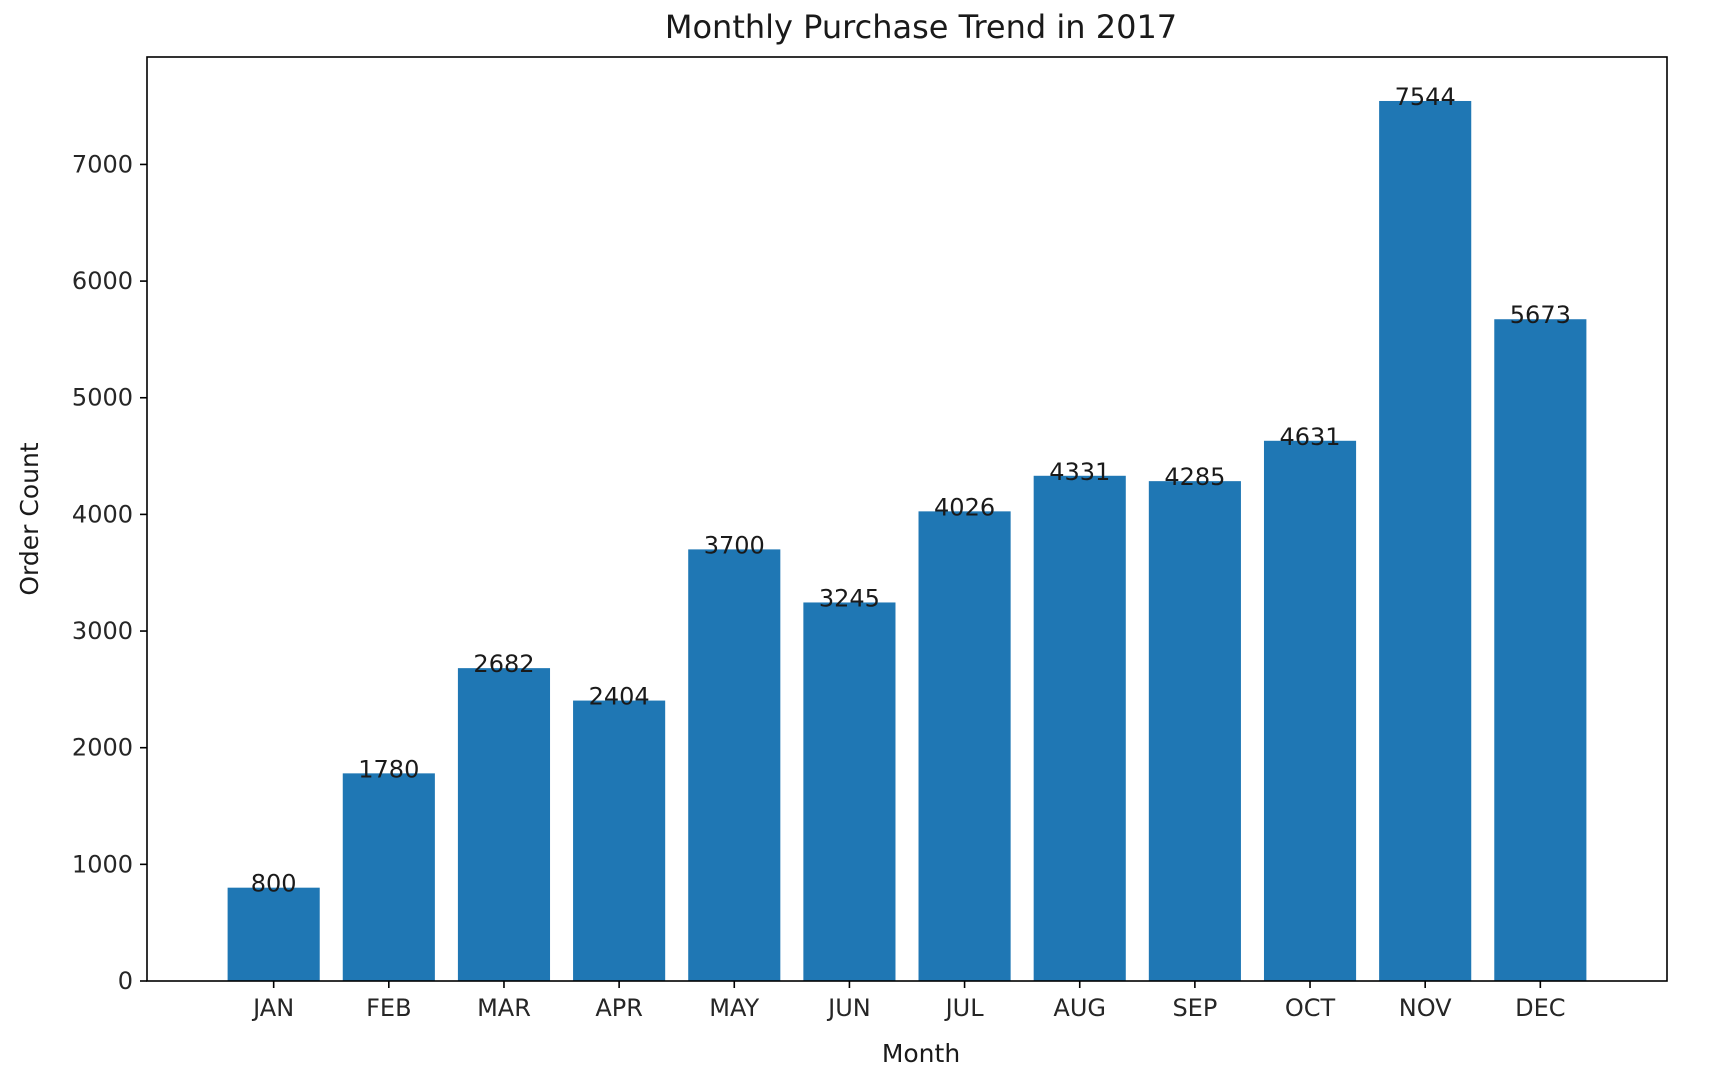 Image resolution: width=1718 pixels, height=1080 pixels. I want to click on x-tick-label-aug: AUG, so click(1079, 1008).